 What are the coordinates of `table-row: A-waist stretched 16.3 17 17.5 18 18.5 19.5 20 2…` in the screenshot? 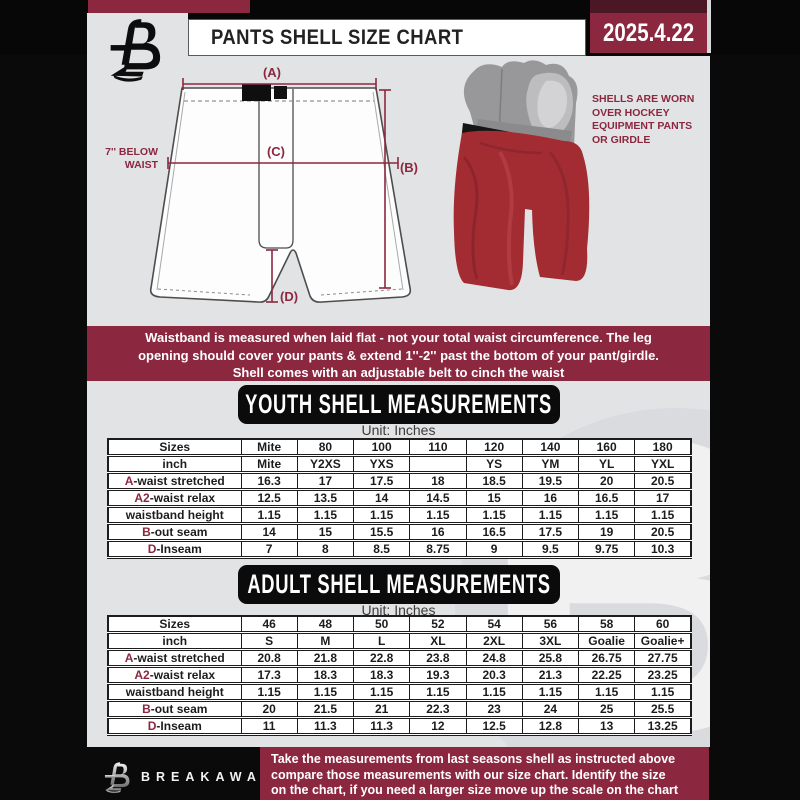 It's located at (399, 481).